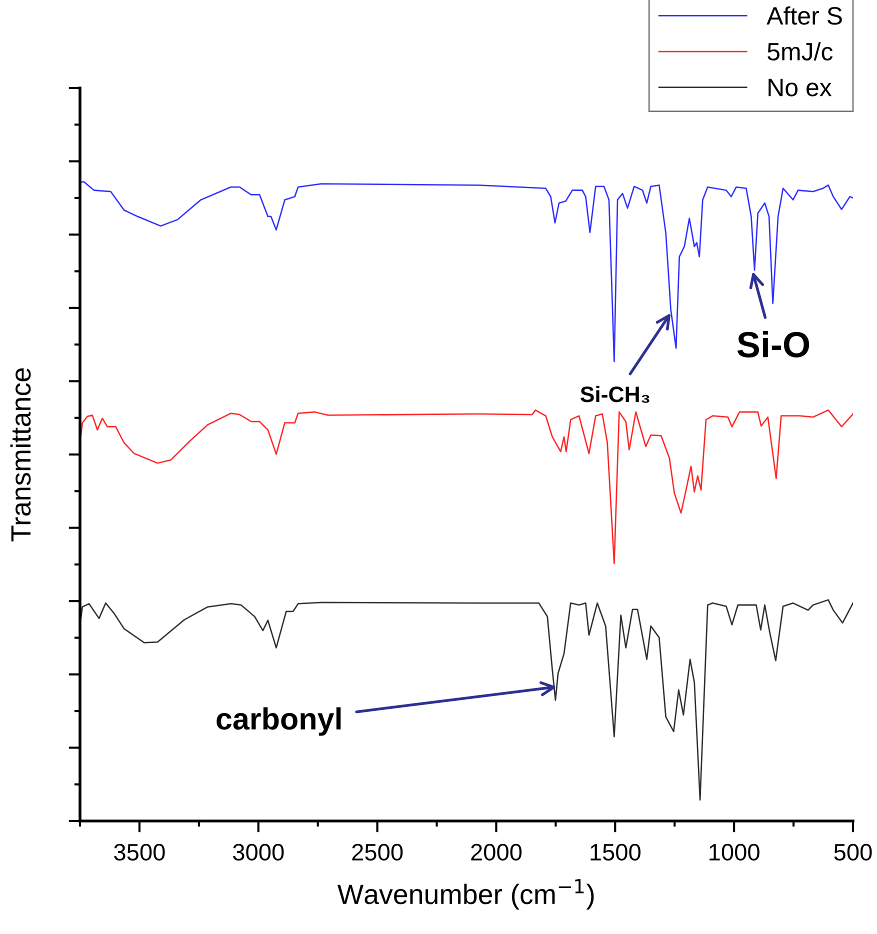  I want to click on x-tick-label: 3500, so click(139, 852).